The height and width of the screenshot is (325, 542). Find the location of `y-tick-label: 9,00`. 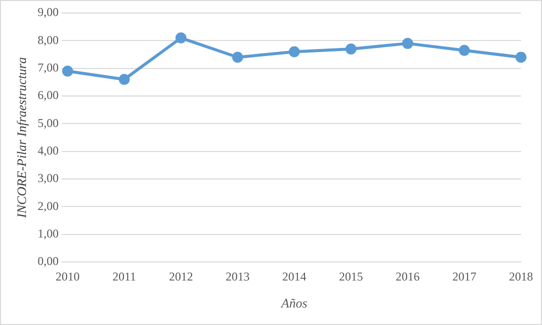

y-tick-label: 9,00 is located at coordinates (48, 12).